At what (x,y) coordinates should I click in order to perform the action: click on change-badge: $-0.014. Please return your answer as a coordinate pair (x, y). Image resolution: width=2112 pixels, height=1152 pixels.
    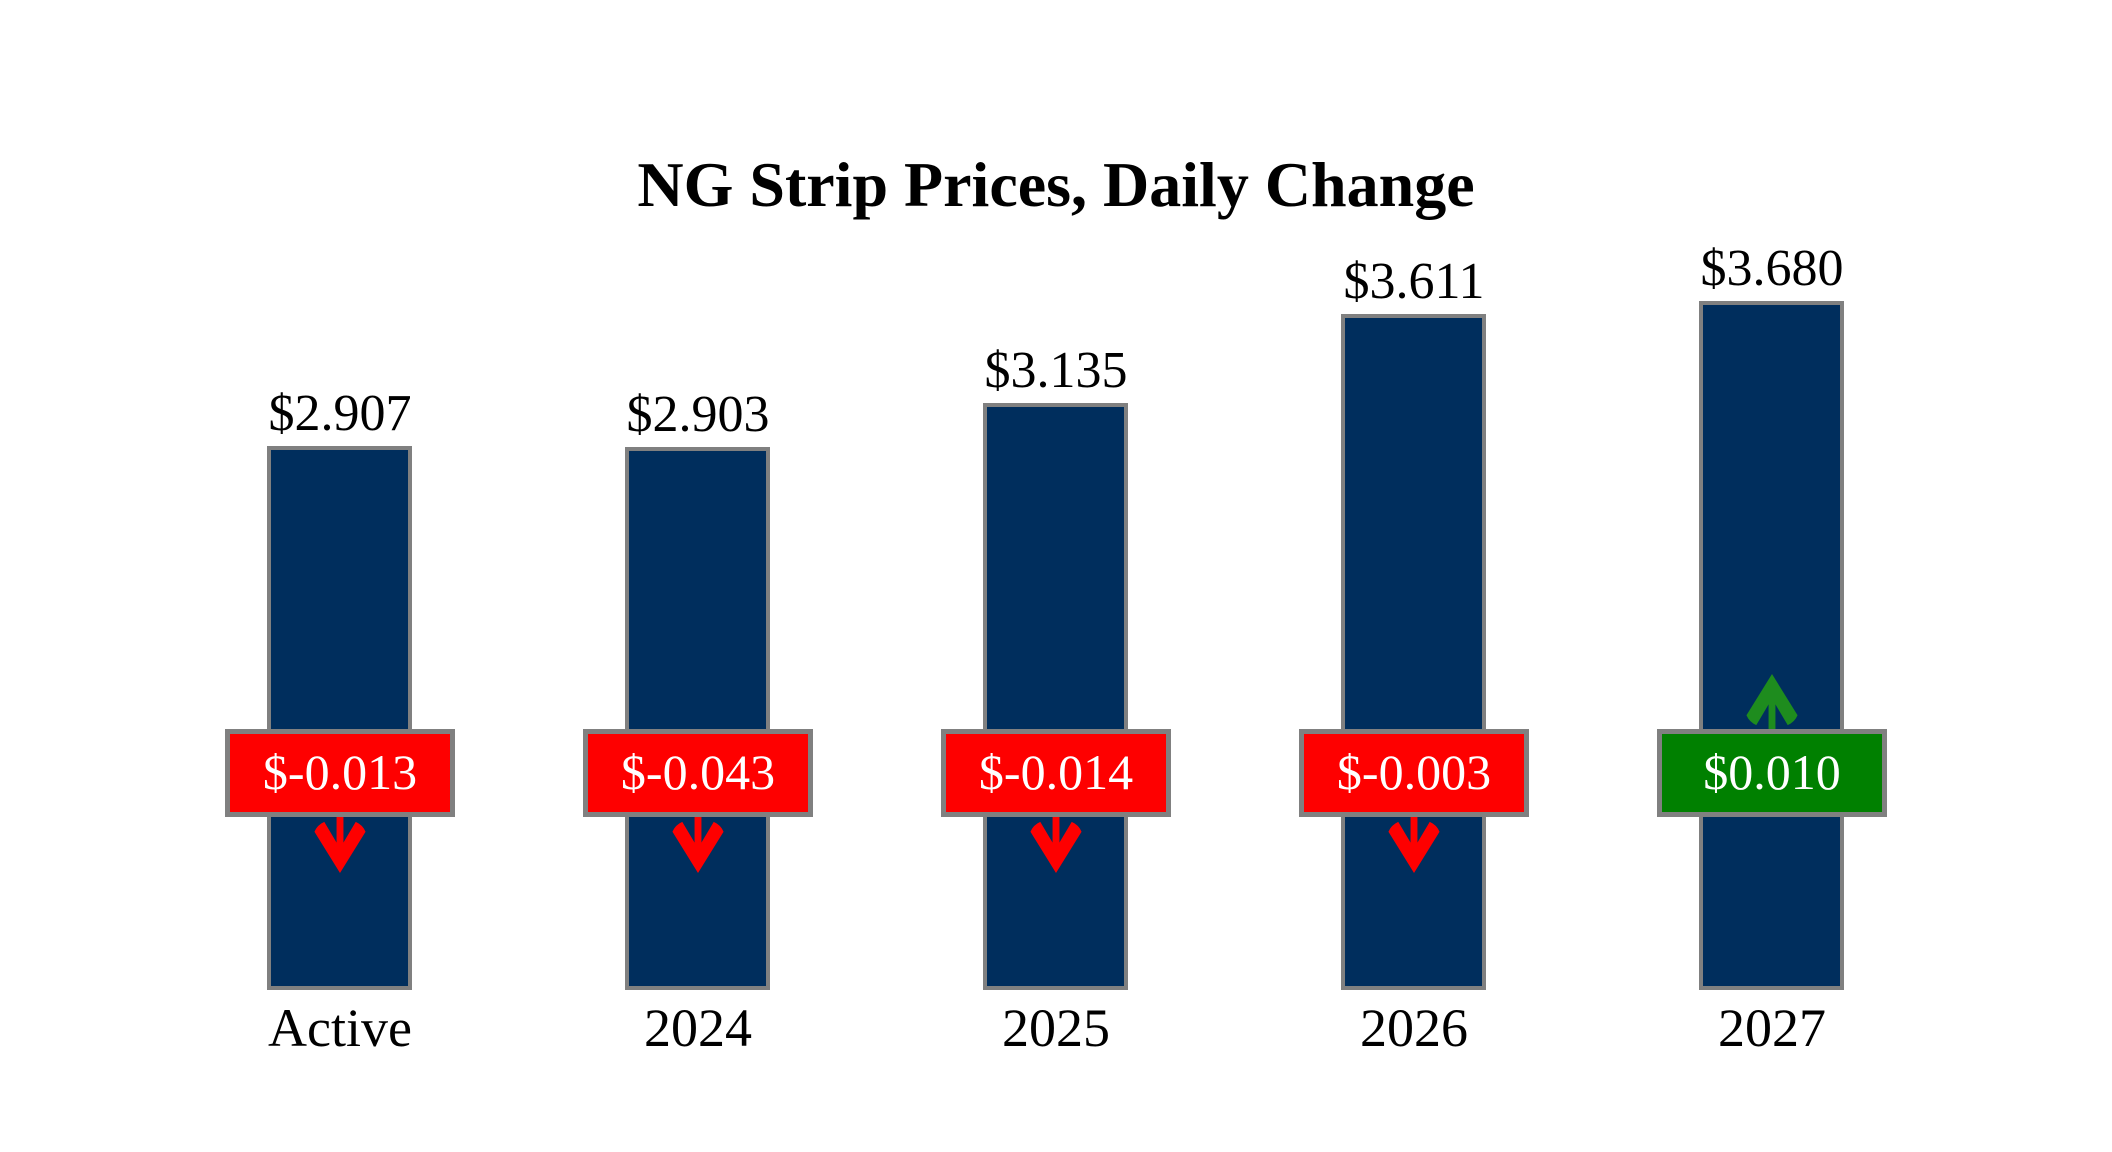
    Looking at the image, I should click on (1056, 773).